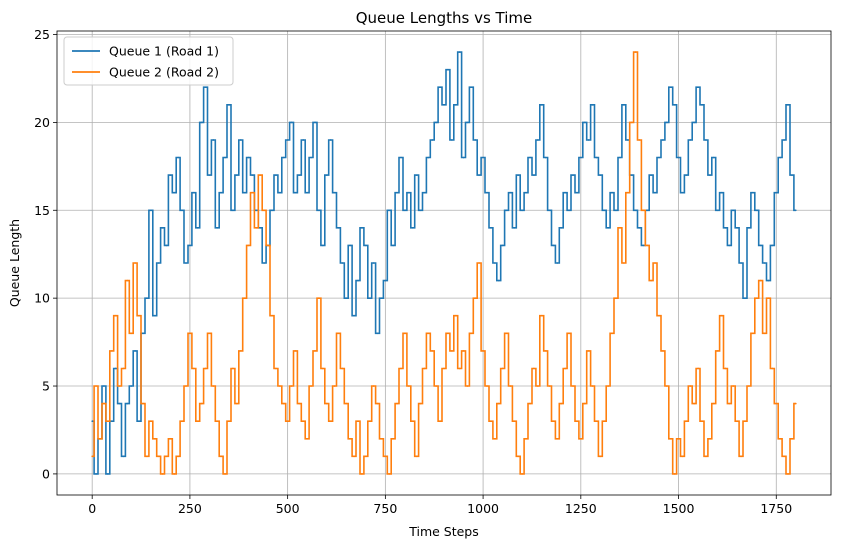 This screenshot has height=547, width=841. I want to click on y-ticks: 0 5 10 15 20 25, so click(45, 254).